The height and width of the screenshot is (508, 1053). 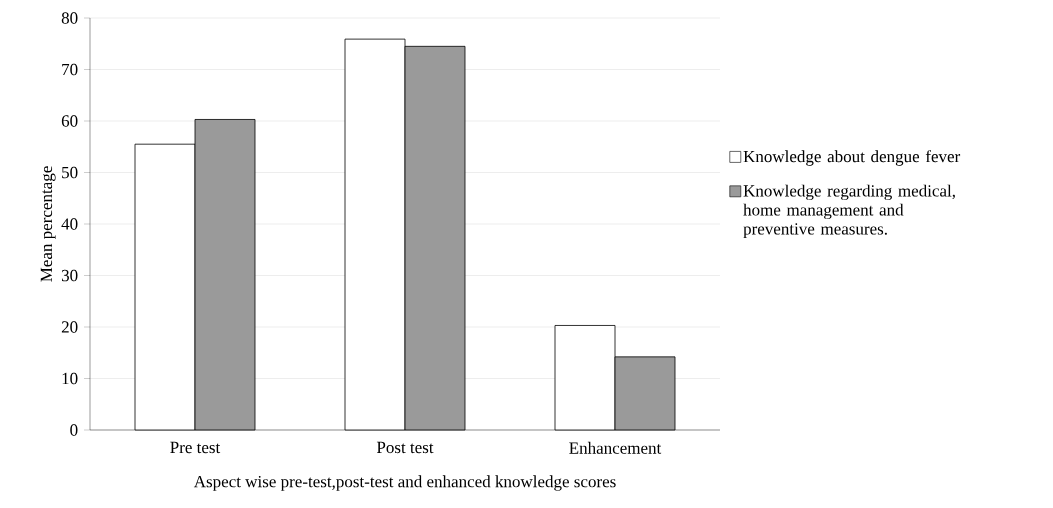 I want to click on legend-label: Knowledge regarding medical, home management and preventive measures., so click(x=849, y=211).